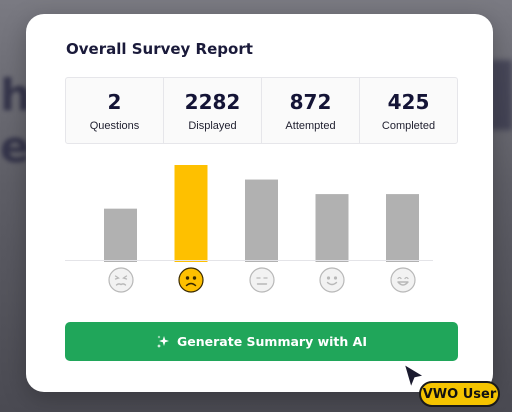  What do you see at coordinates (501, 95) in the screenshot?
I see `background-blur-edge` at bounding box center [501, 95].